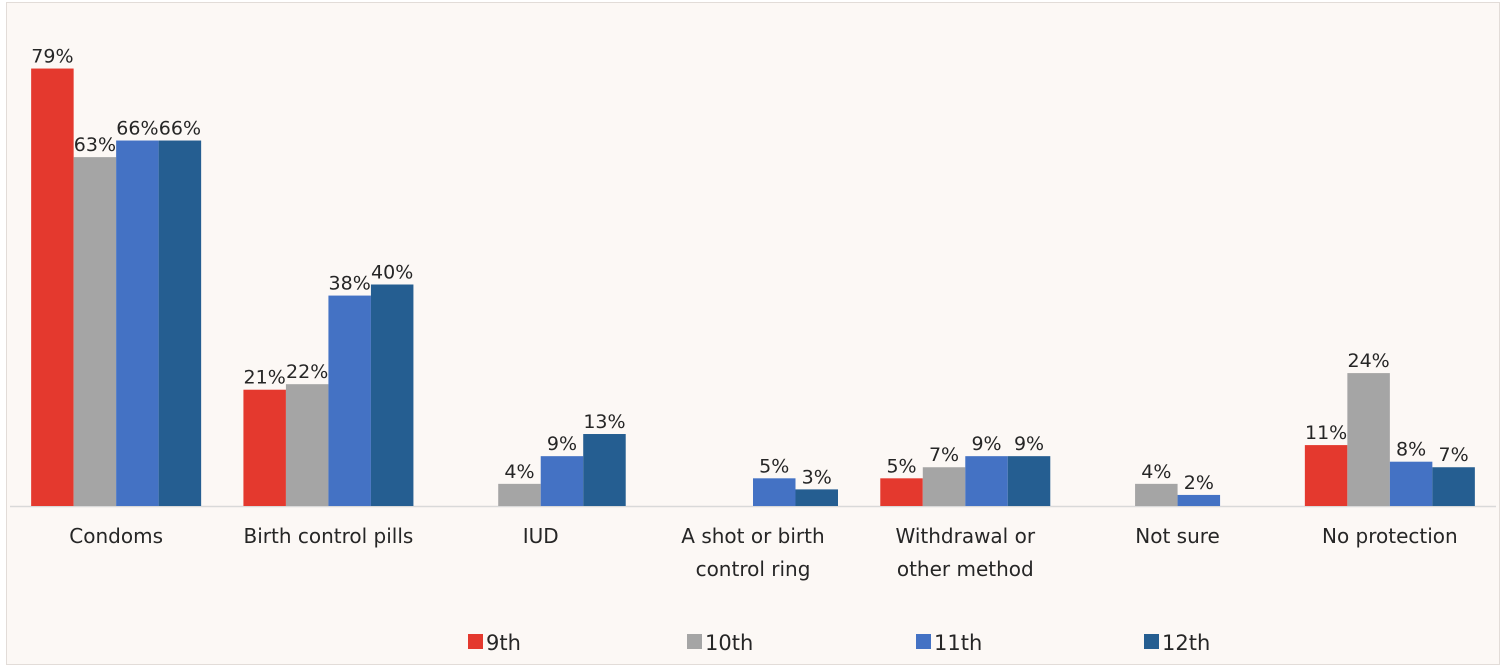 The width and height of the screenshot is (1506, 669). I want to click on category-label-6: No protection, so click(1390, 536).